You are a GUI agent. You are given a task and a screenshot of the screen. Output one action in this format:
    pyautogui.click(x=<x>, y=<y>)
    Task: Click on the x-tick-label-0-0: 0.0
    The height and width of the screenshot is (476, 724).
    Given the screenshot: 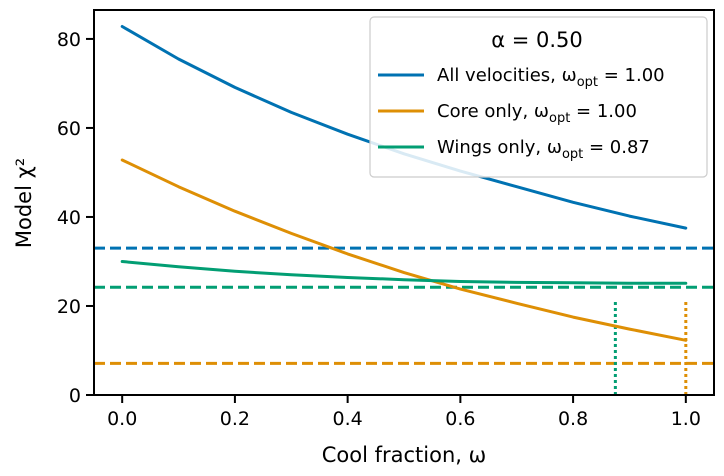 What is the action you would take?
    pyautogui.click(x=122, y=419)
    